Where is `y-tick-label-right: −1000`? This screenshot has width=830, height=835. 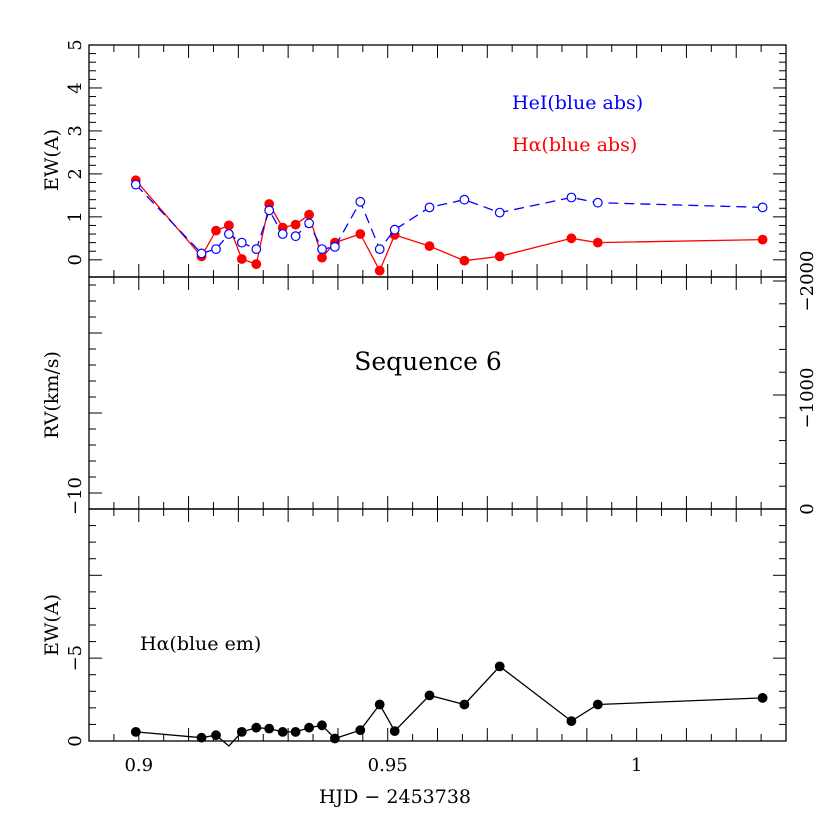
y-tick-label-right: −1000 is located at coordinates (807, 398).